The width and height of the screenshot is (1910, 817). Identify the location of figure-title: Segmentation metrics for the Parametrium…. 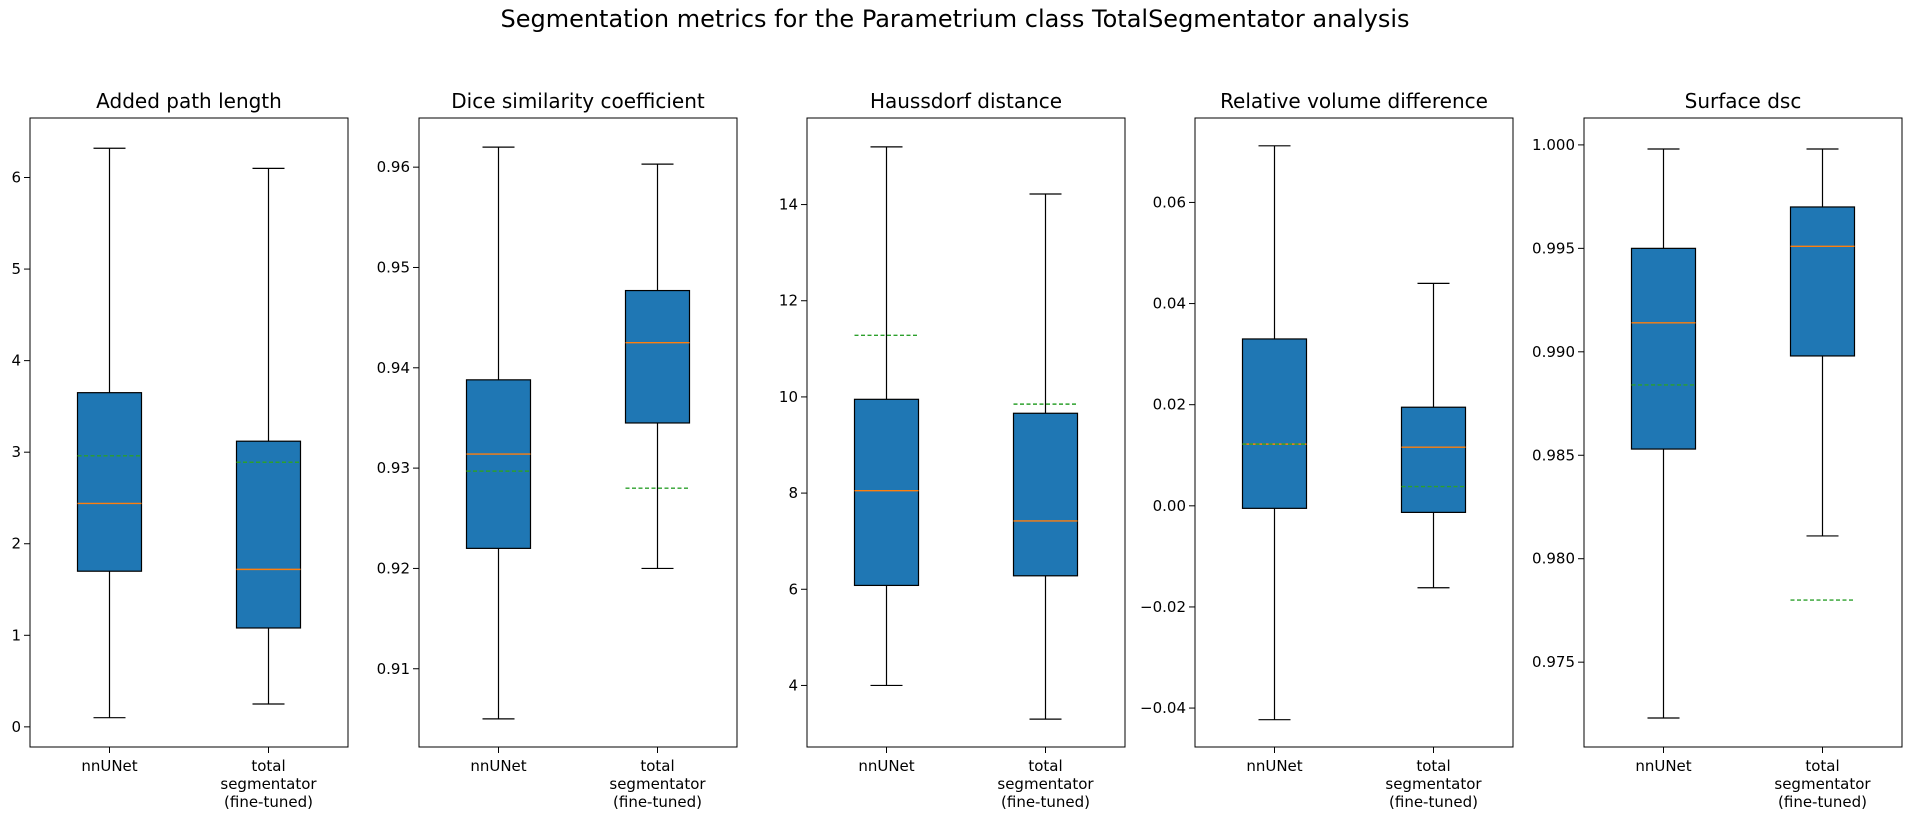
(955, 19).